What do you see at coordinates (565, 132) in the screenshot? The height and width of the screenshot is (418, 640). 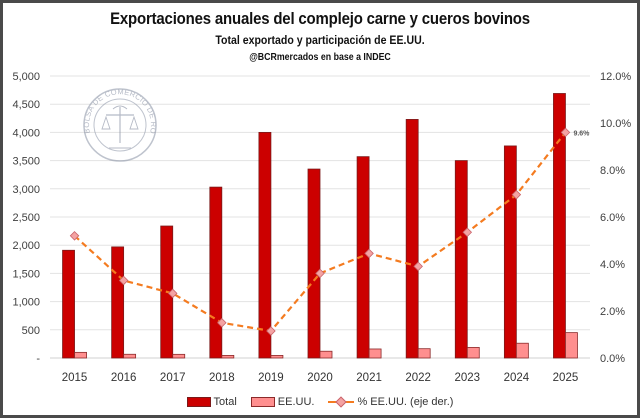 I see `pct-marker-2025` at bounding box center [565, 132].